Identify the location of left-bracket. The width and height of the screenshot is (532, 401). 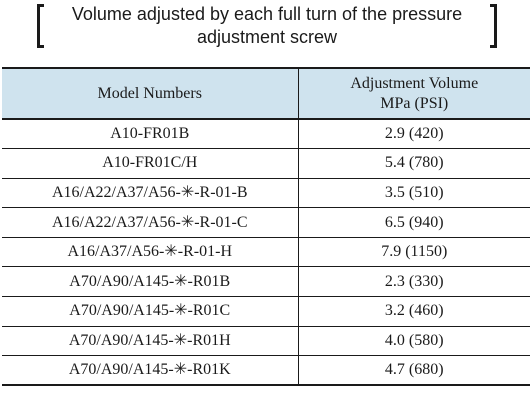
(40, 26).